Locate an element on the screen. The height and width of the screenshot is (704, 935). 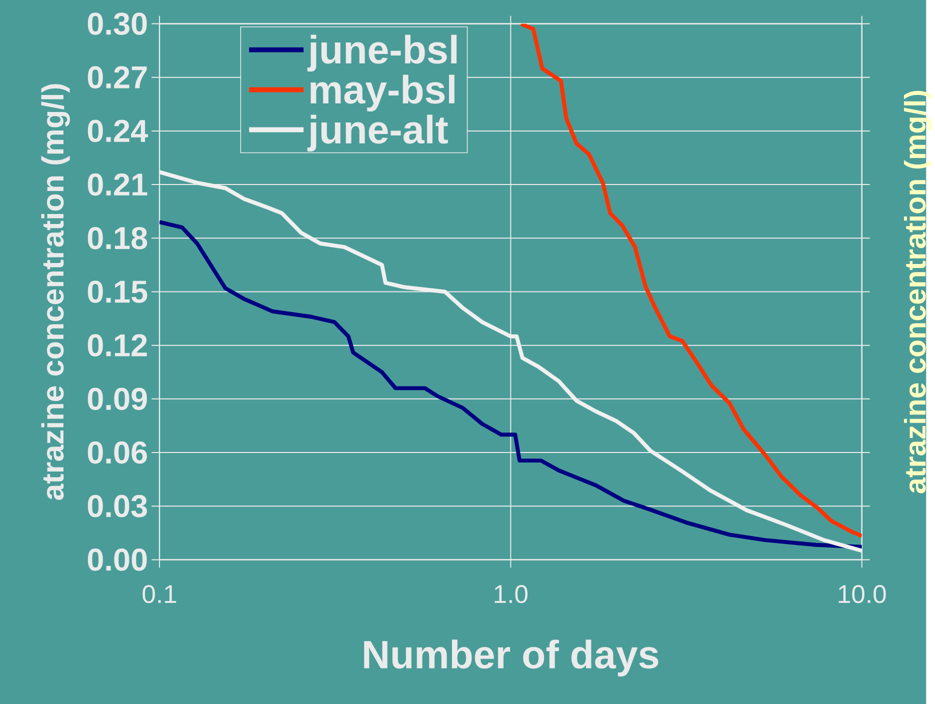
y-tick-label: 0.18 is located at coordinates (118, 238).